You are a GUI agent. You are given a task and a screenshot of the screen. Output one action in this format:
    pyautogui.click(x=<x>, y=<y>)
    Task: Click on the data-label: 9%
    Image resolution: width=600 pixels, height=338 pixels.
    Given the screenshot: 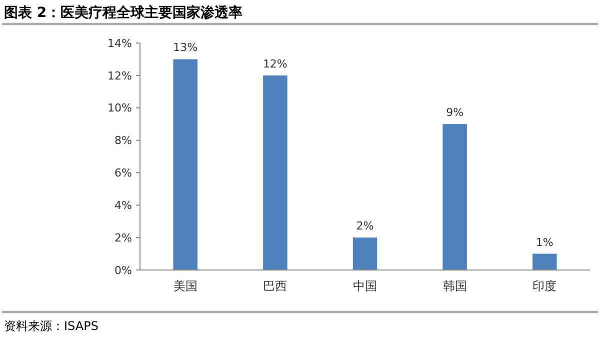 What is the action you would take?
    pyautogui.click(x=455, y=113)
    